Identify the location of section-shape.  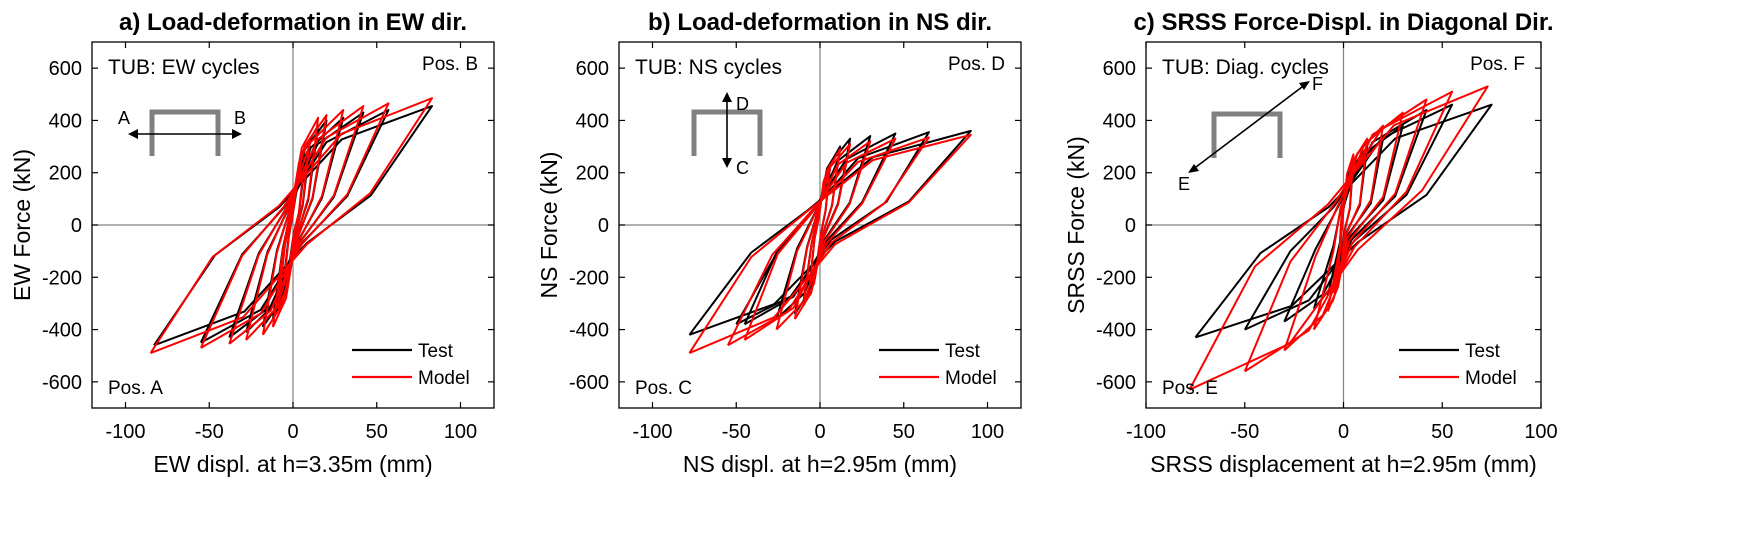
(1247, 134).